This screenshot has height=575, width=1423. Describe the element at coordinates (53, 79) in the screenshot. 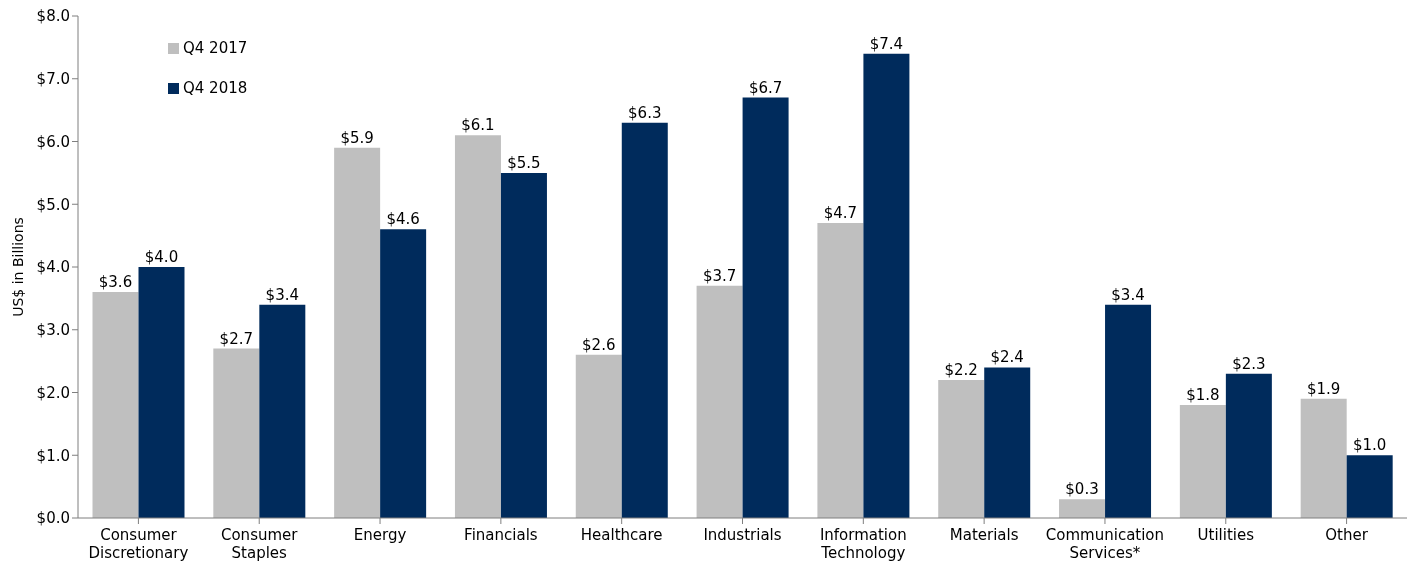

I see `y-tick-label: $7.0` at that location.